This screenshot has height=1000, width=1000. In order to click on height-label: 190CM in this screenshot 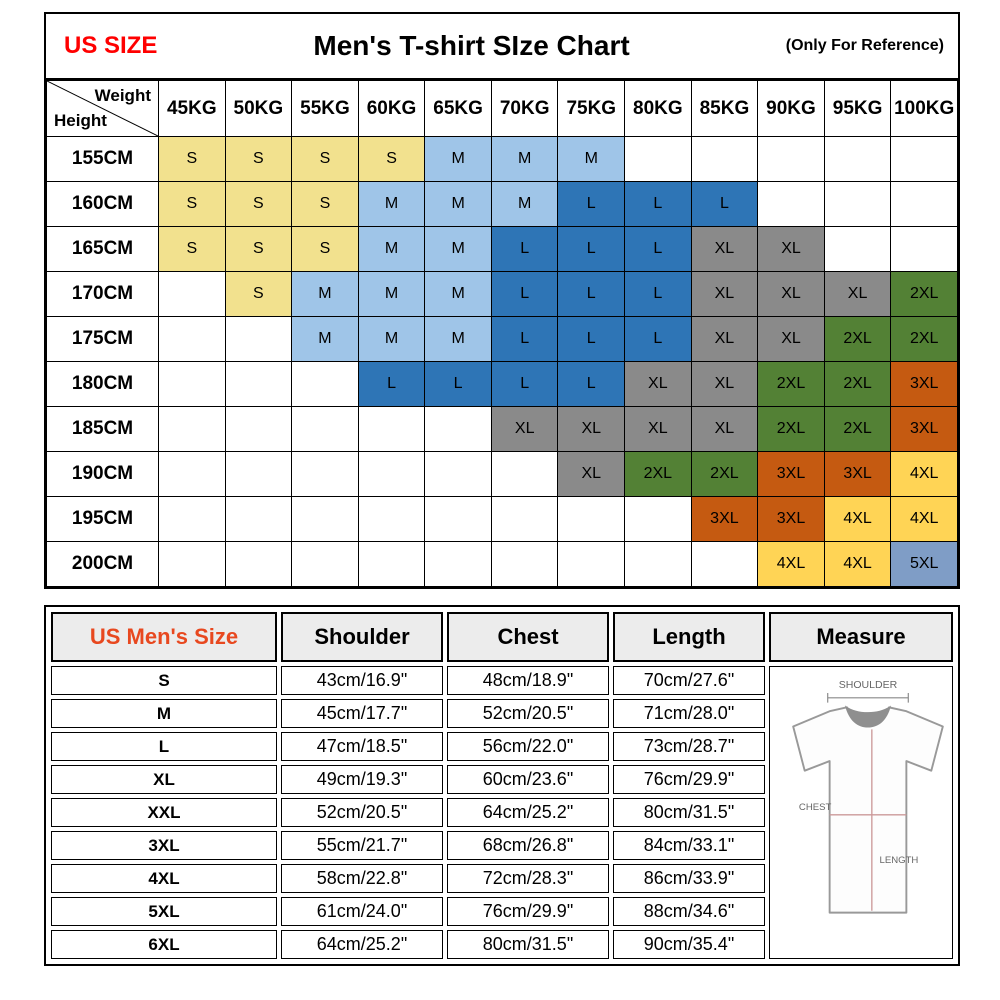, I will do `click(102, 474)`.